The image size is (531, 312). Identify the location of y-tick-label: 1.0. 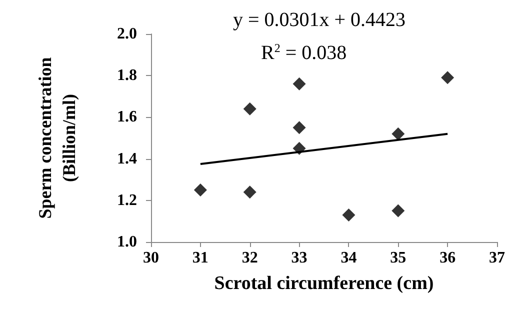
(127, 242).